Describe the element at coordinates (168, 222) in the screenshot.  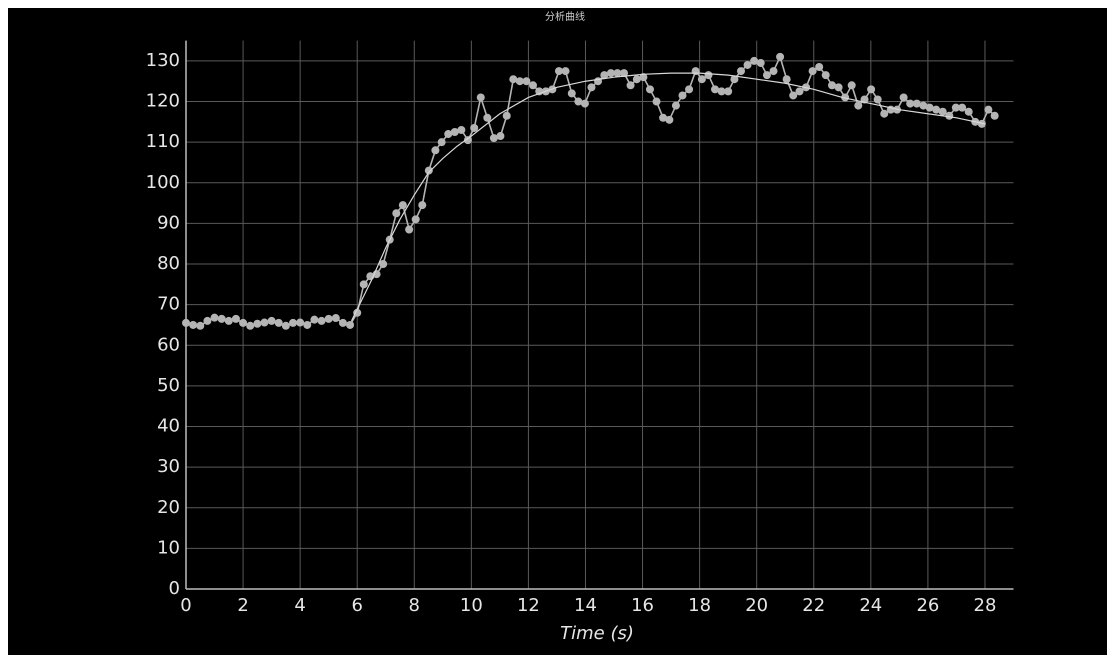
I see `y-tick-label: 90` at that location.